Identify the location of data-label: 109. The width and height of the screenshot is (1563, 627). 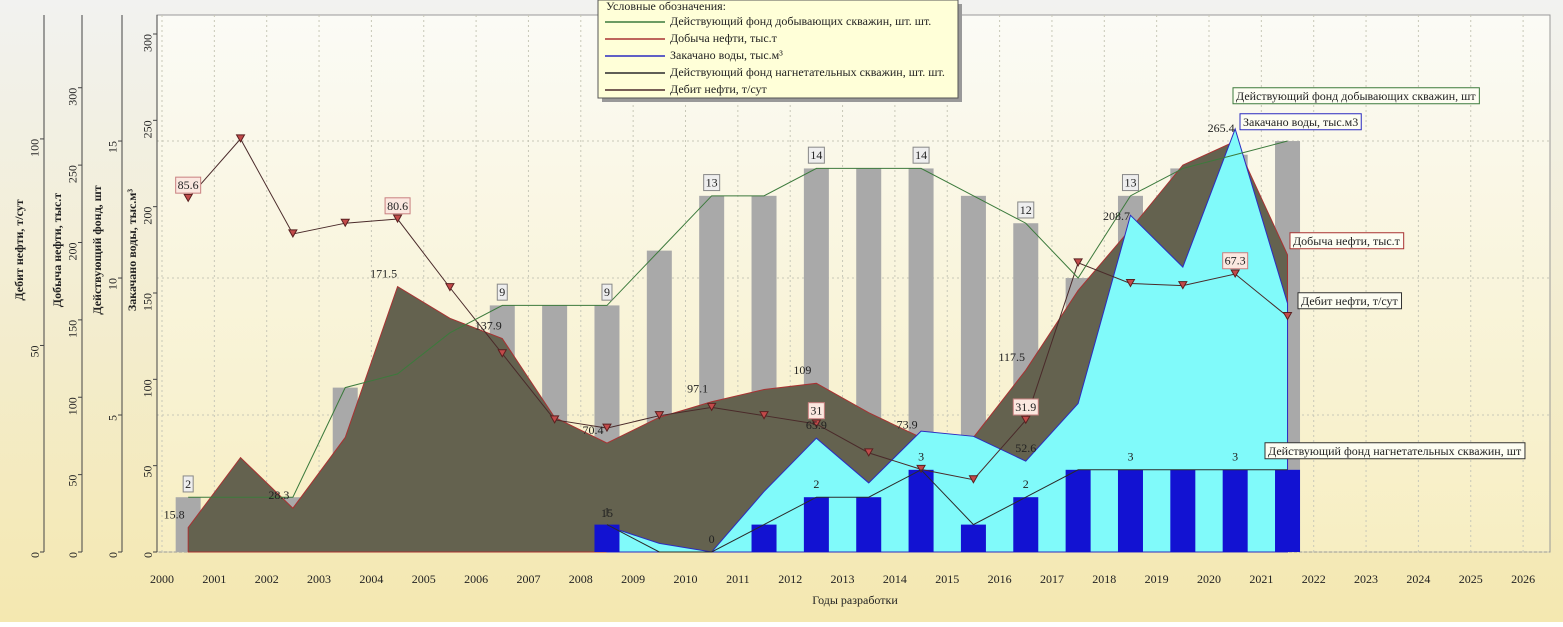
(802, 370).